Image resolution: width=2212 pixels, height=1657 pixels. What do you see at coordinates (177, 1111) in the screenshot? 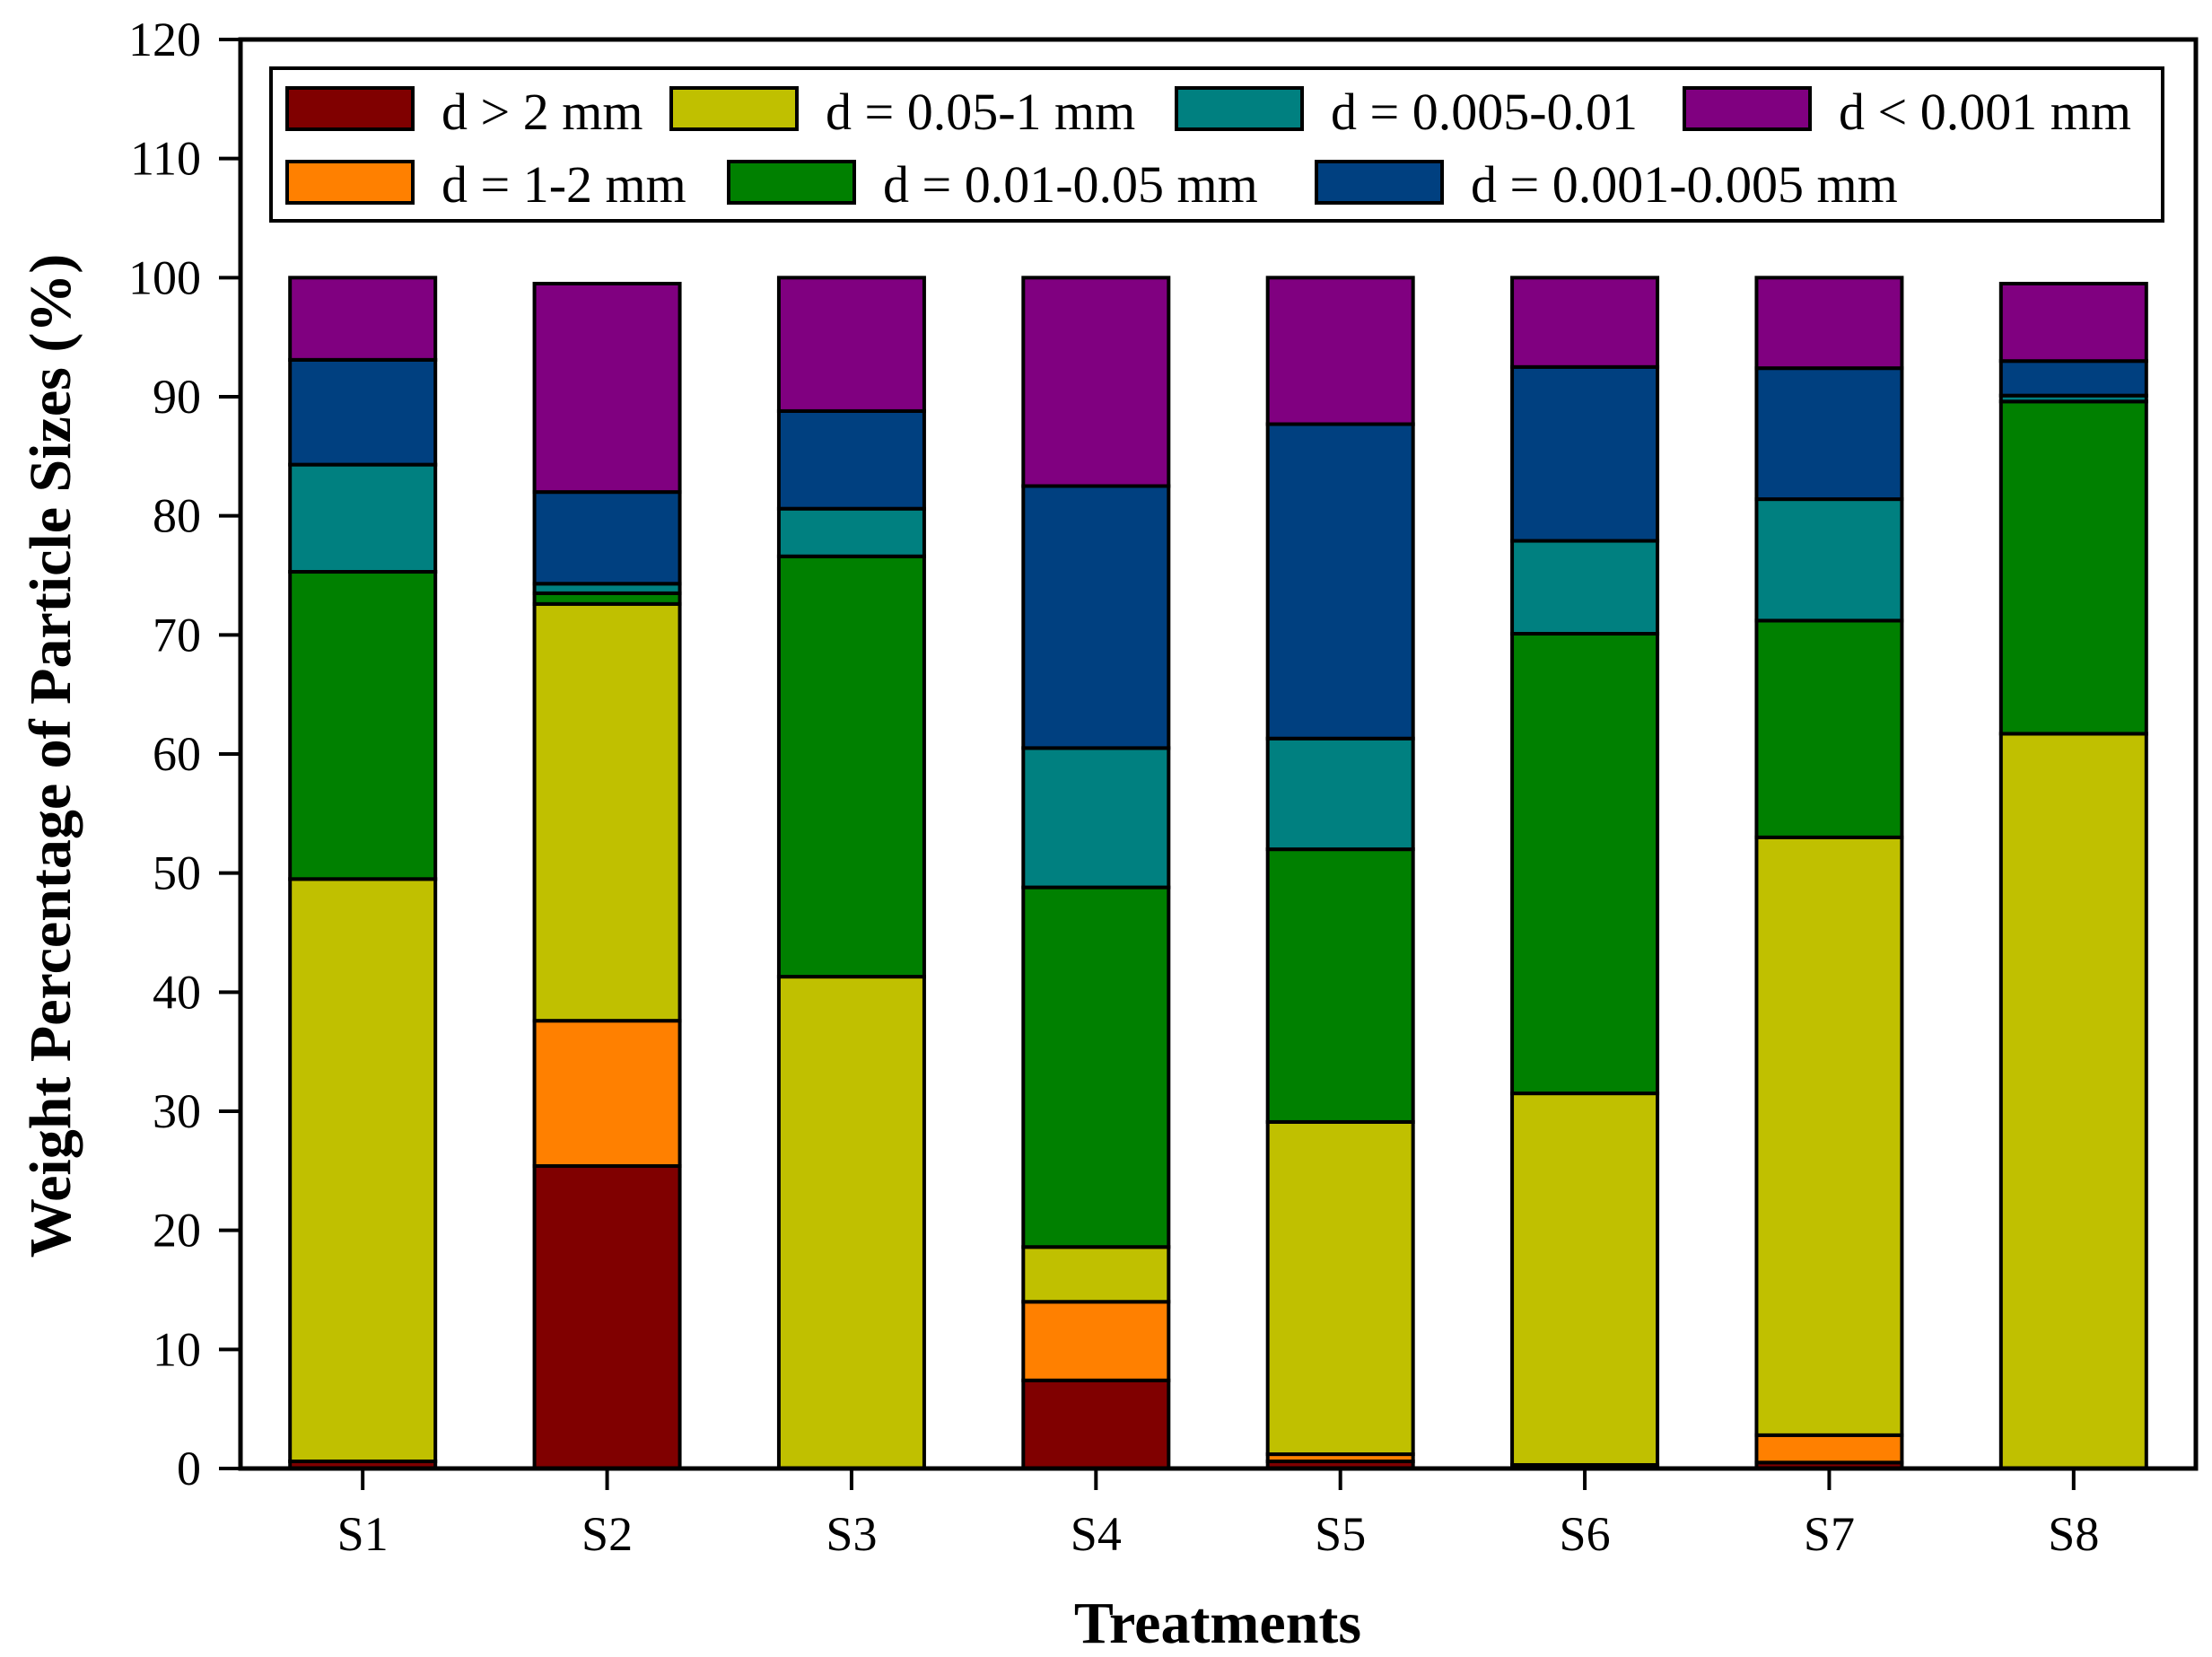
I see `y-tick-label-30: 30` at bounding box center [177, 1111].